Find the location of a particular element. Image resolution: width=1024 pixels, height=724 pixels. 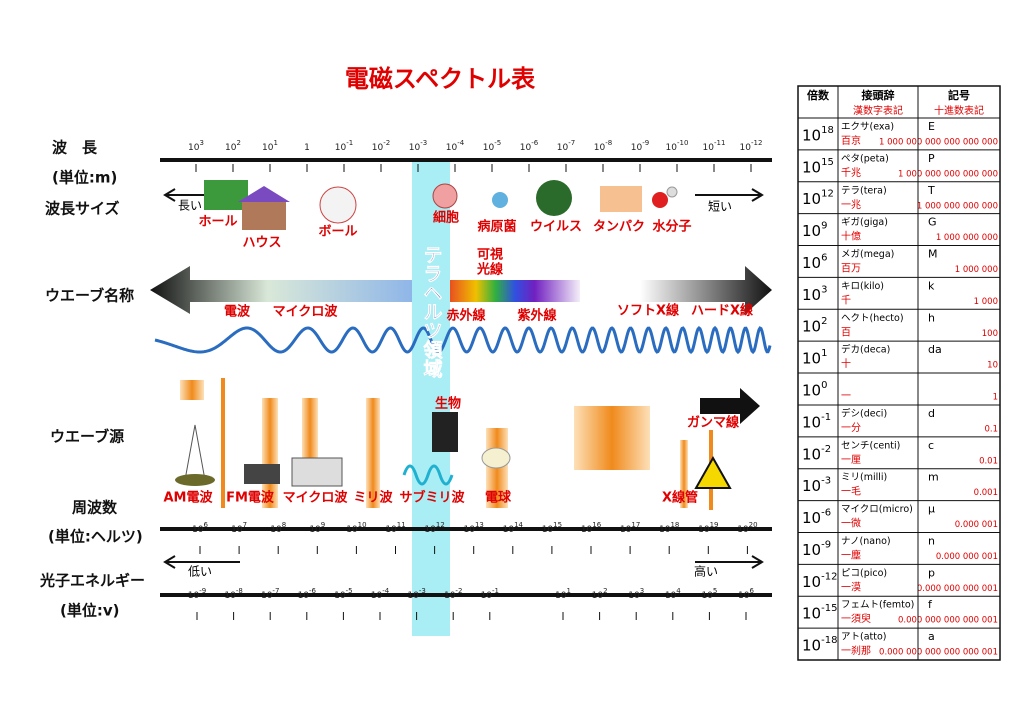

prefix: アト(atto) is located at coordinates (864, 637).